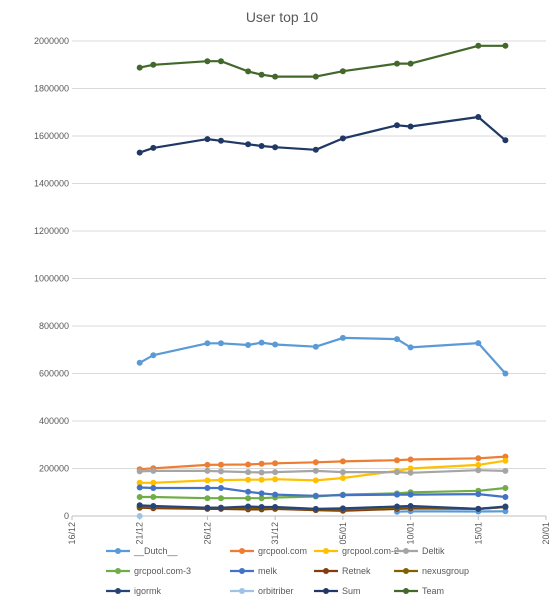  Describe the element at coordinates (478, 533) in the screenshot. I see `x-tick-label: 15/01` at that location.